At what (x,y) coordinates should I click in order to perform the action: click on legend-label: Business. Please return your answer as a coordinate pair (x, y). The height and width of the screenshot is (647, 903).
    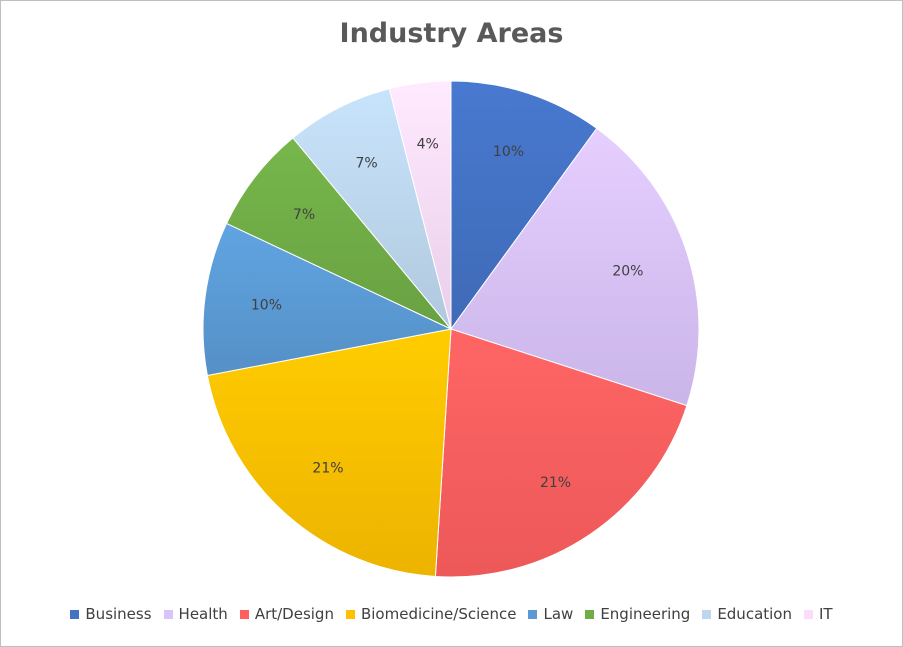
    Looking at the image, I should click on (118, 614).